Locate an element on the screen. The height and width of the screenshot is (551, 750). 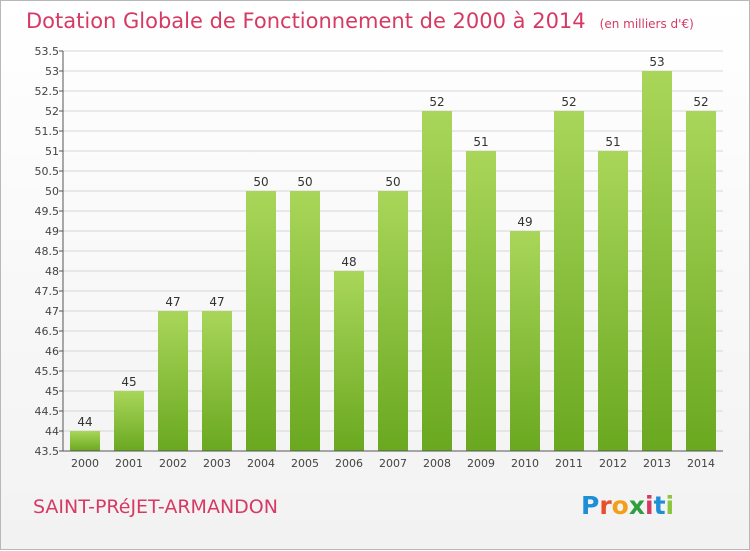
x-tick-label: 2009 is located at coordinates (481, 463).